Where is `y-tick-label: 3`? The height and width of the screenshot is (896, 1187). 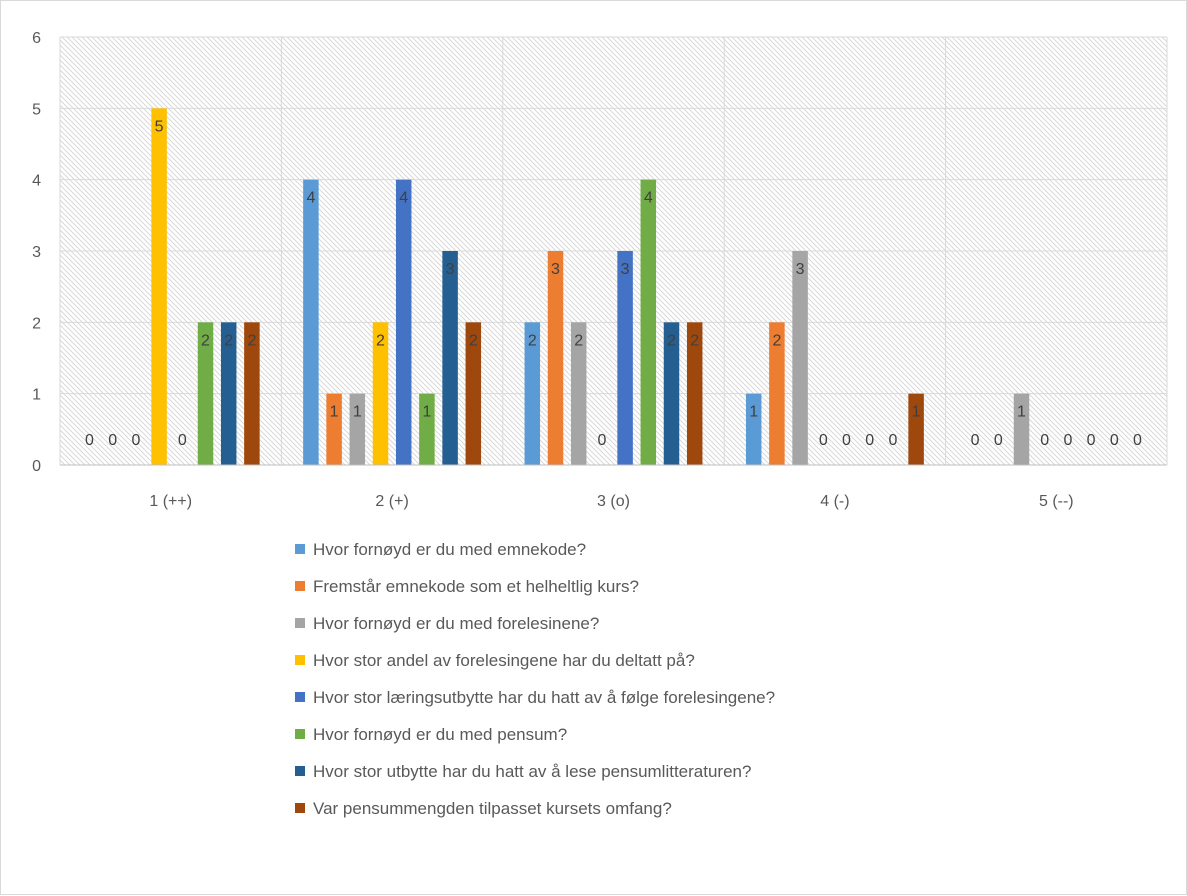
y-tick-label: 3 is located at coordinates (36, 252).